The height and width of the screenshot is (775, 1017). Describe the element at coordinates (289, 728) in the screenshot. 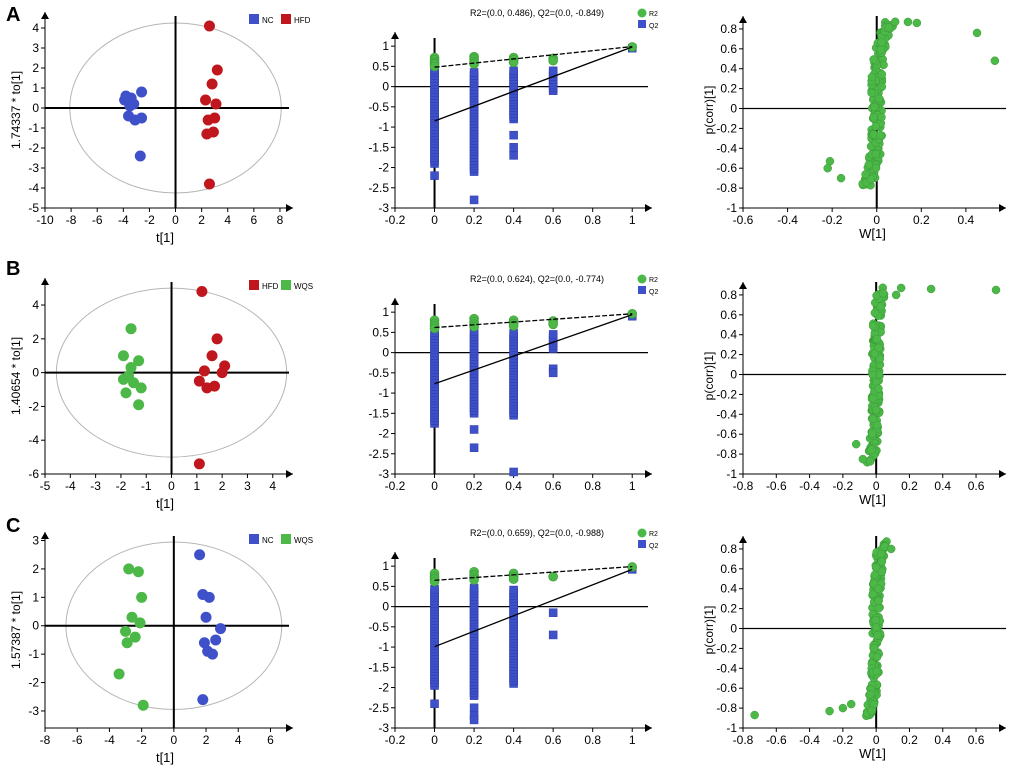

I see `score-C-x-arrow` at that location.